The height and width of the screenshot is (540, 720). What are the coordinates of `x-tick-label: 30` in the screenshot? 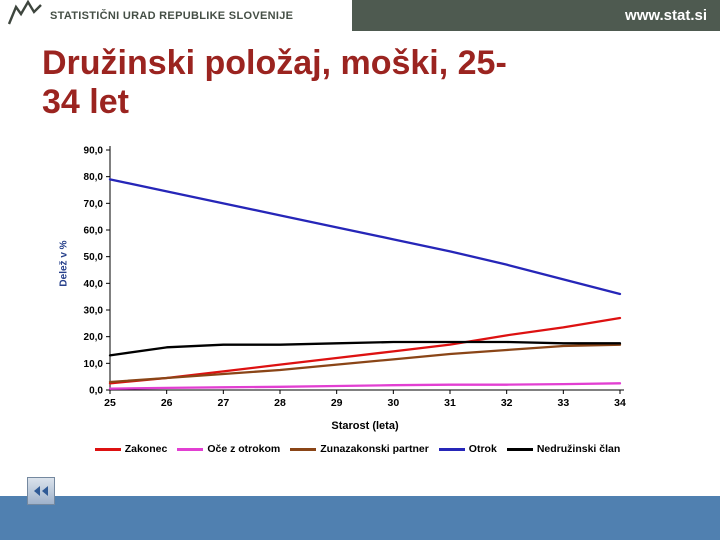 It's located at (393, 403).